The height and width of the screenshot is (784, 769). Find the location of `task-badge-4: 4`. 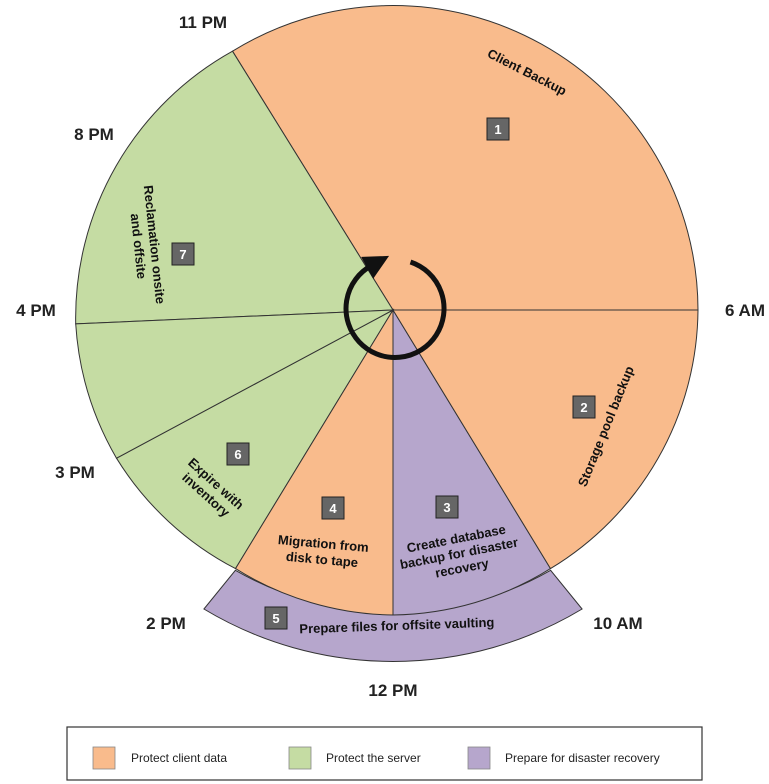

task-badge-4: 4 is located at coordinates (333, 508).